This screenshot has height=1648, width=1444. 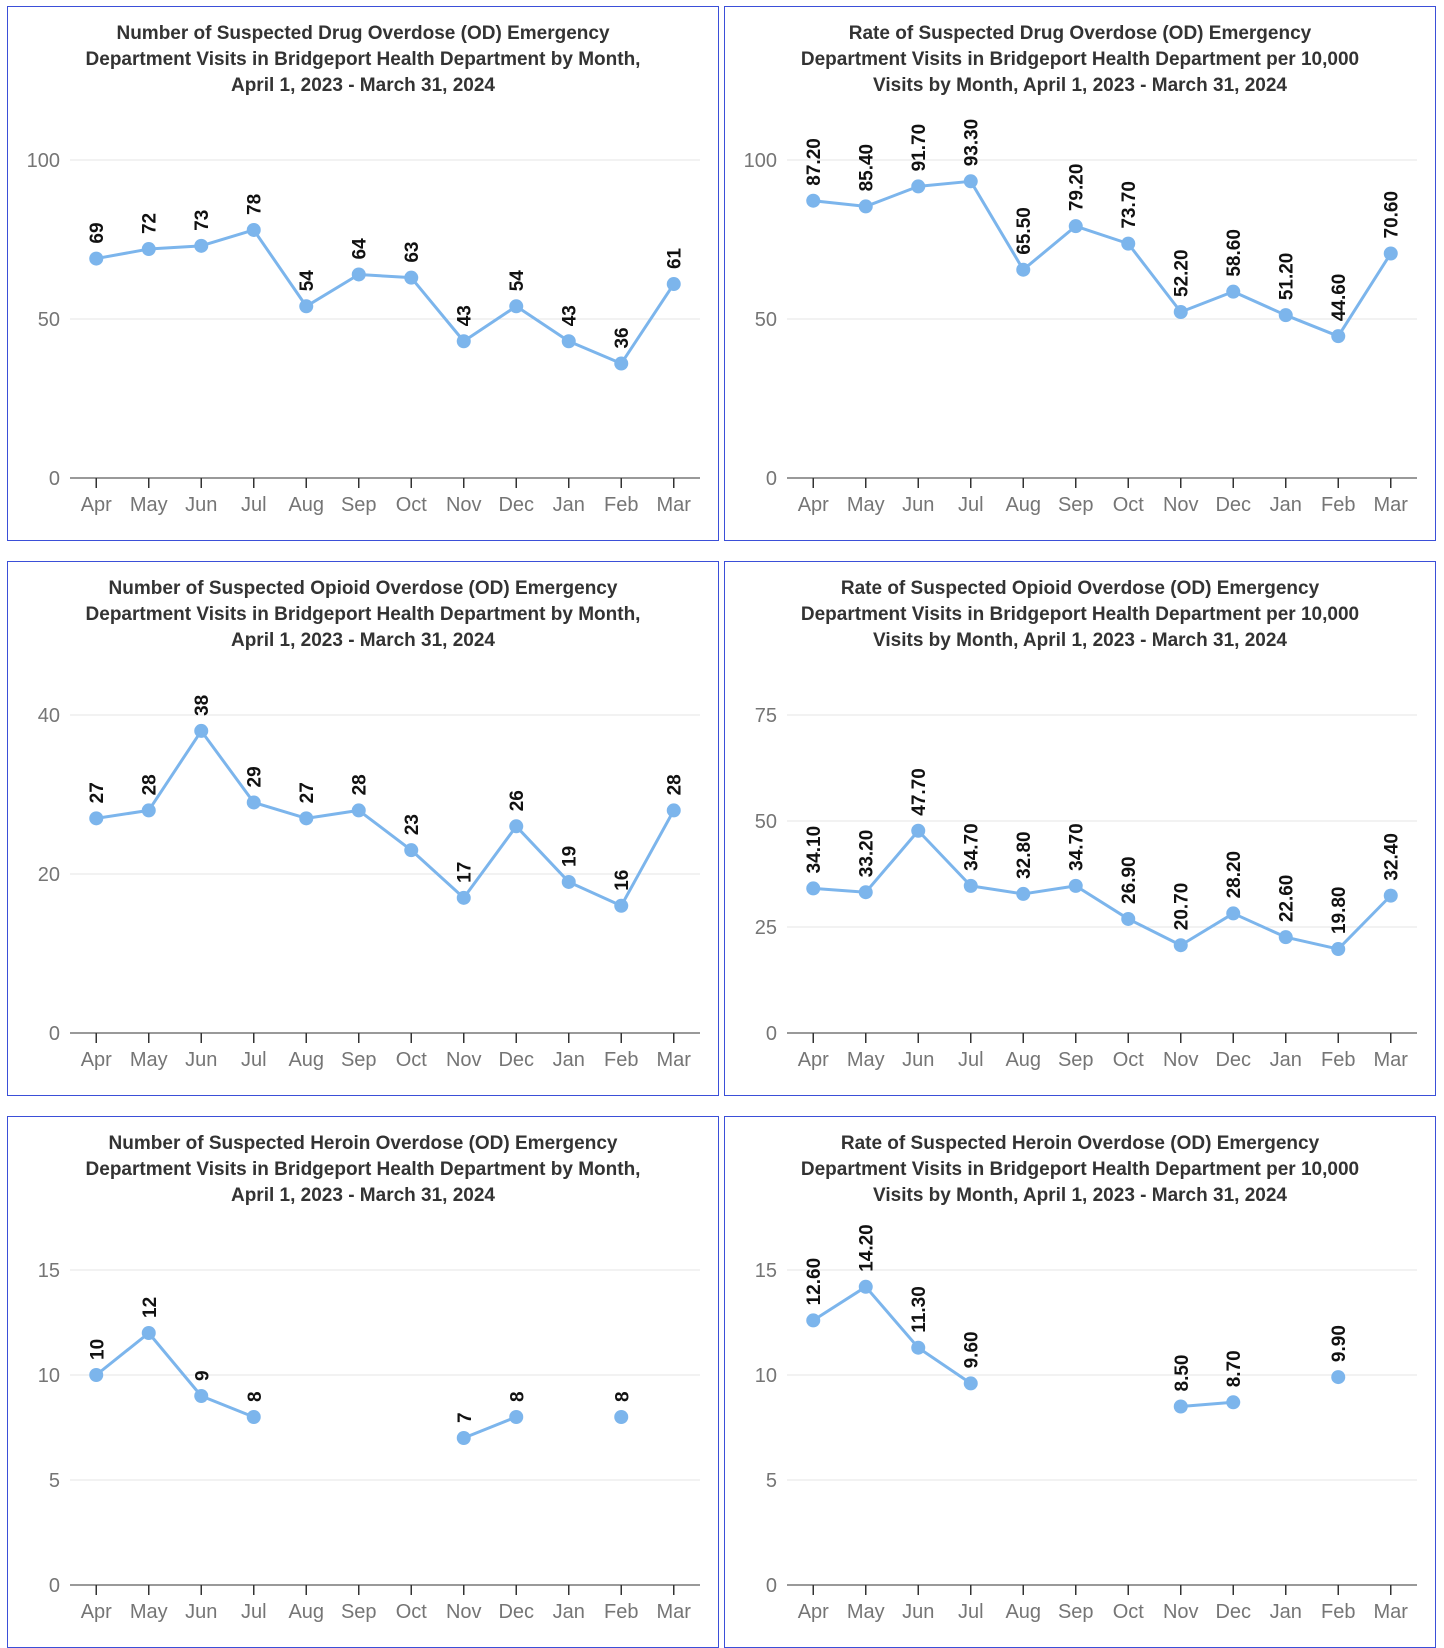 What do you see at coordinates (202, 220) in the screenshot?
I see `data-label: 73` at bounding box center [202, 220].